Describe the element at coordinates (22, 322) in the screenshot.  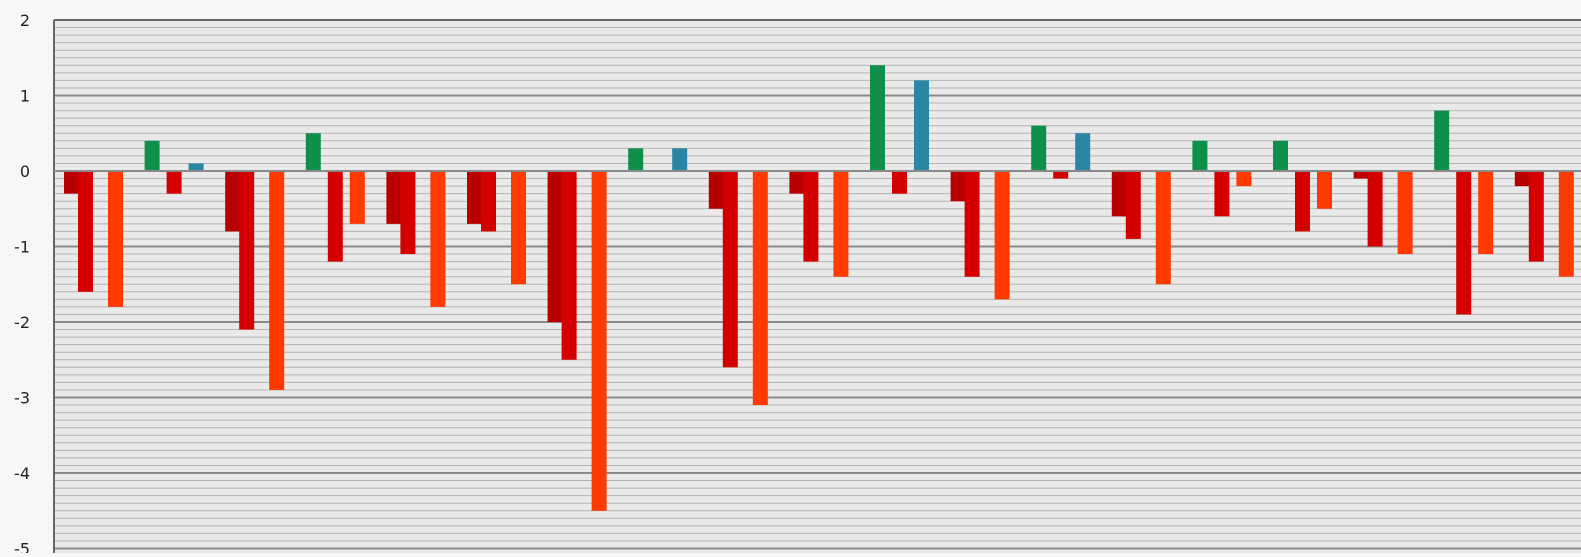
I see `y-tick-label: -2` at that location.